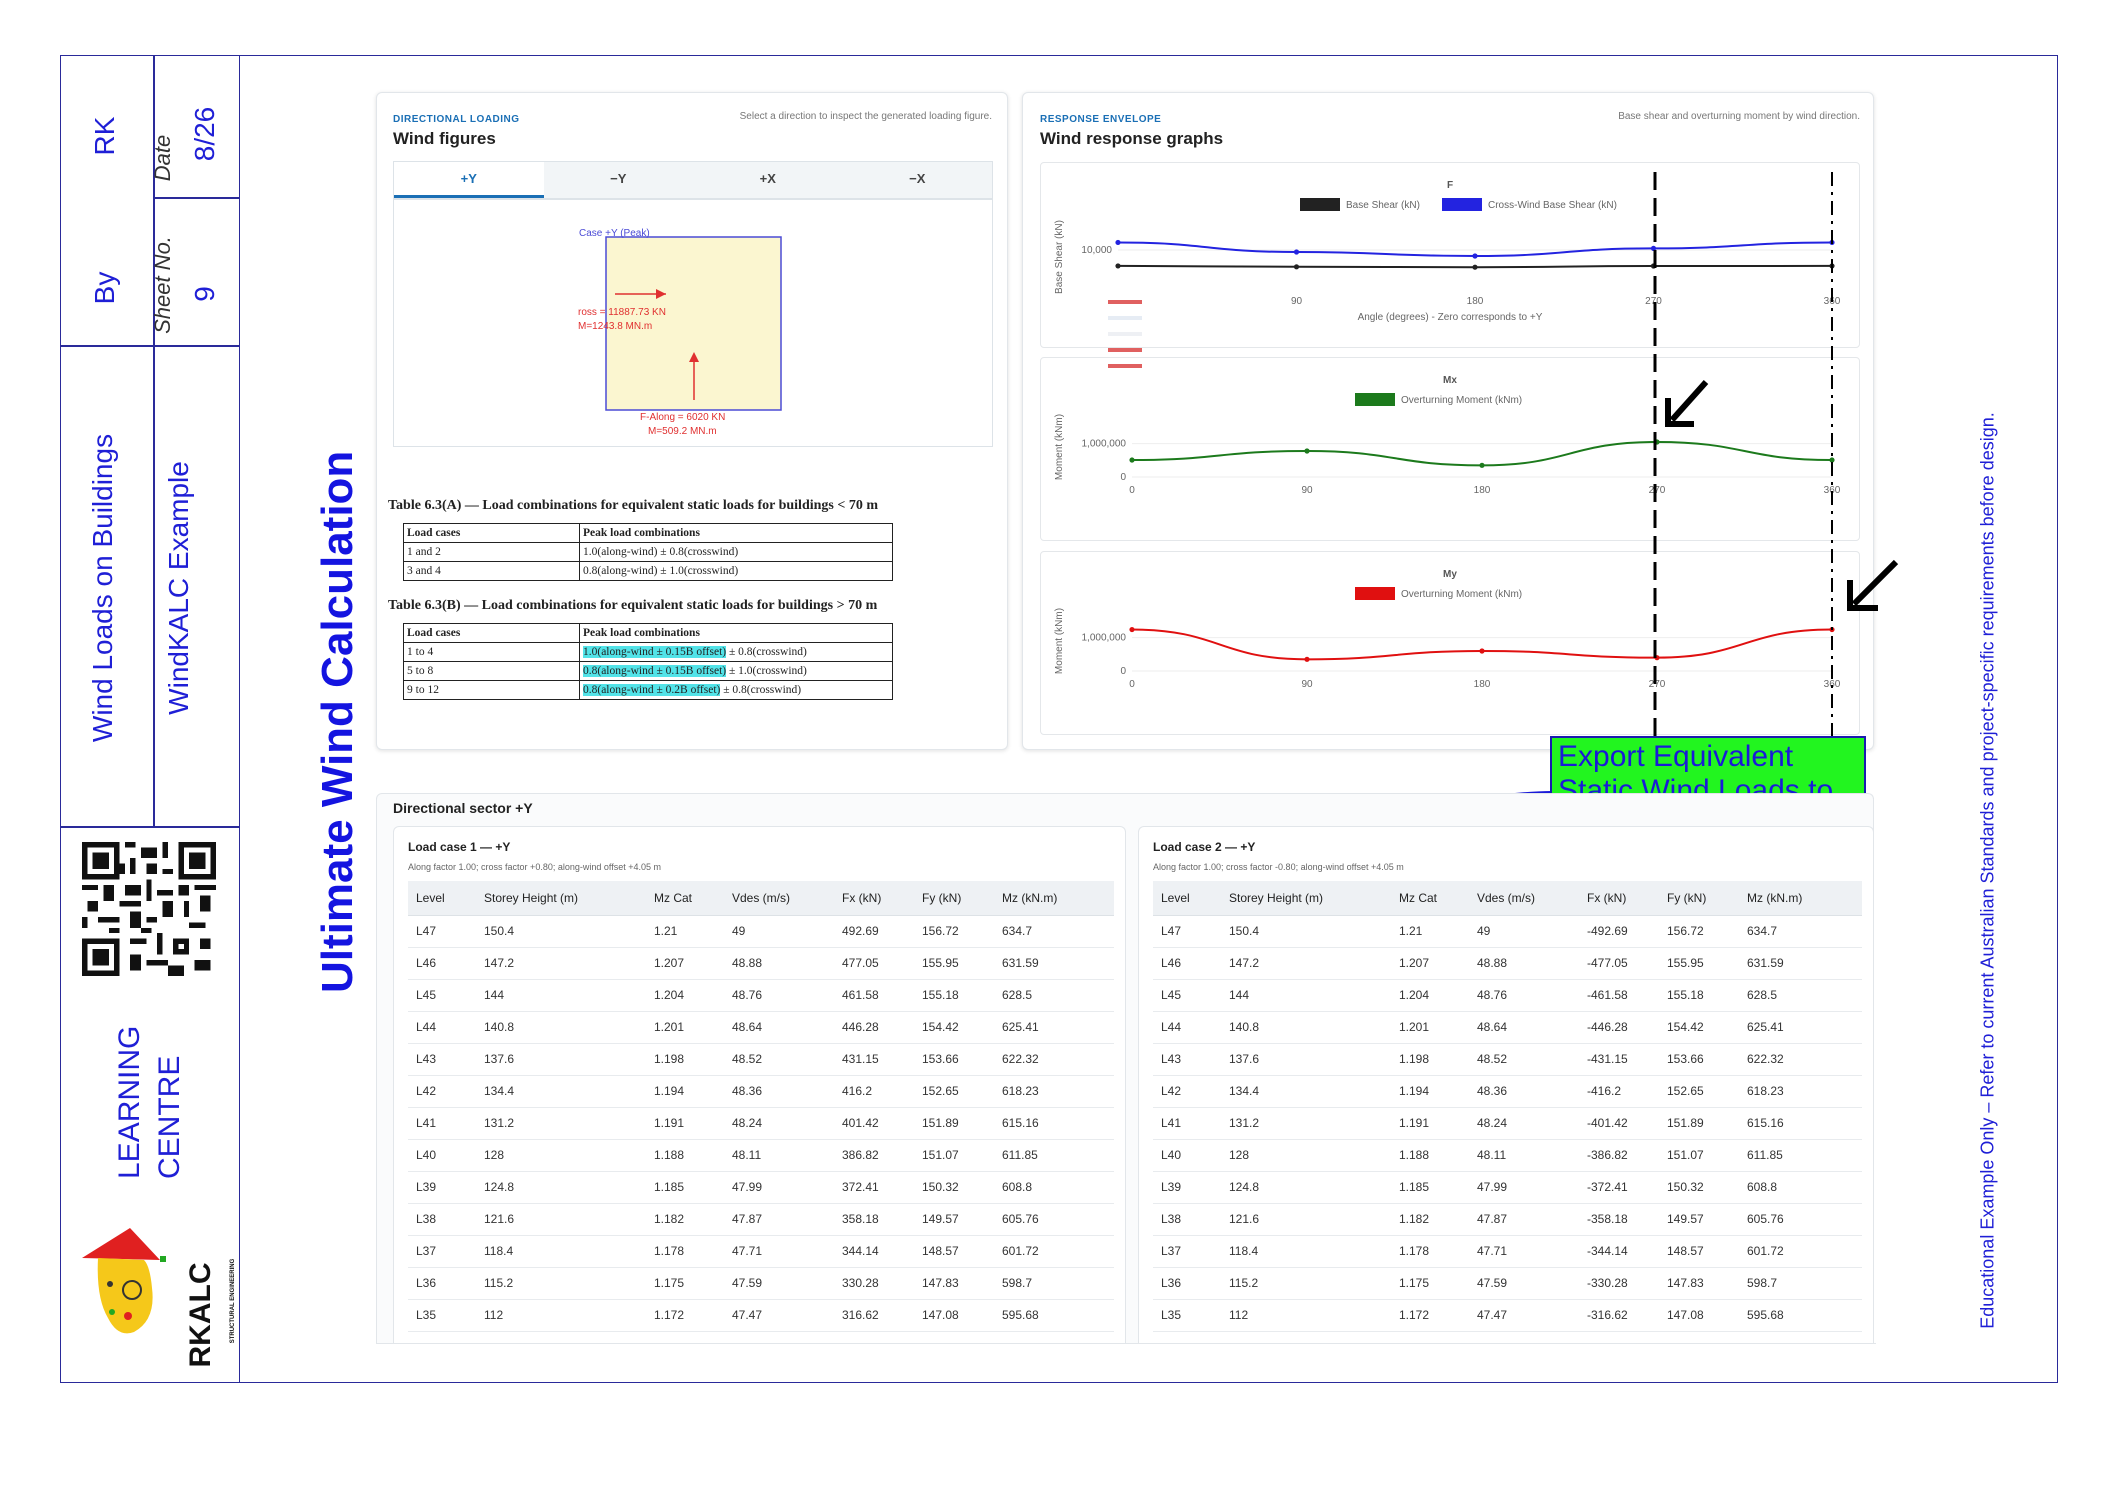 The width and height of the screenshot is (2105, 1489). I want to click on y-axis-label: Base Shear (kN), so click(1059, 257).